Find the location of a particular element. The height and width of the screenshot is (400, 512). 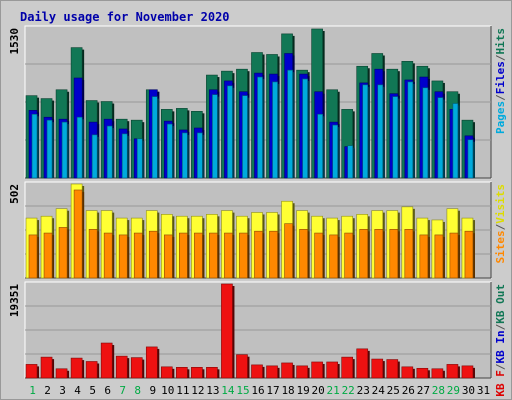

x-tick-label: 18 is located at coordinates (287, 390).